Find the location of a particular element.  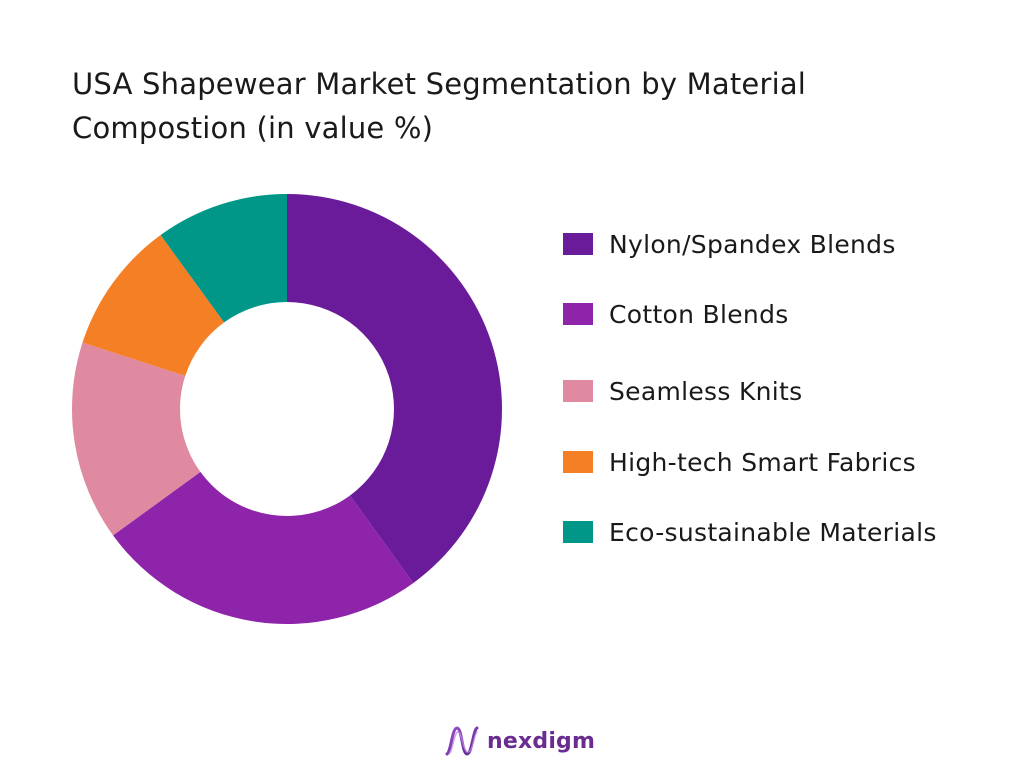

legend-item: Eco-sustainable Materials is located at coordinates (788, 532).